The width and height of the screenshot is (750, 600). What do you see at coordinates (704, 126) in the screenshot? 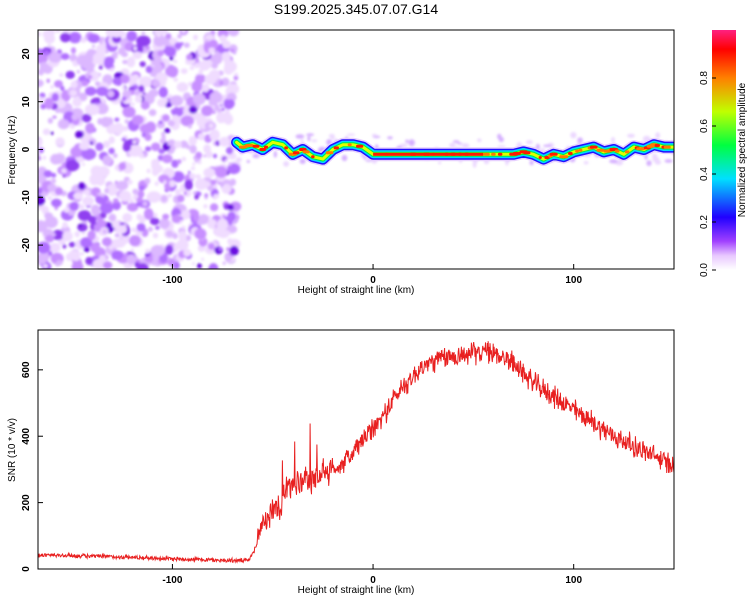
I see `colorbar-tick-label: 0.6` at bounding box center [704, 126].